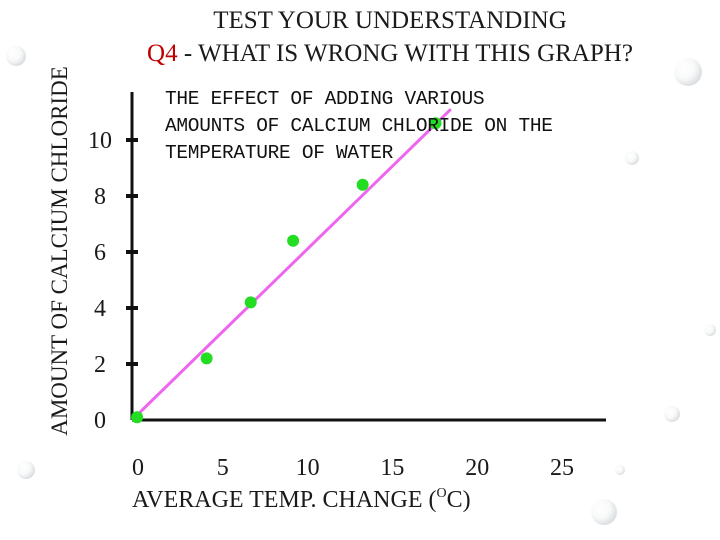 The height and width of the screenshot is (540, 720). Describe the element at coordinates (100, 365) in the screenshot. I see `y-tick-label: 2` at that location.